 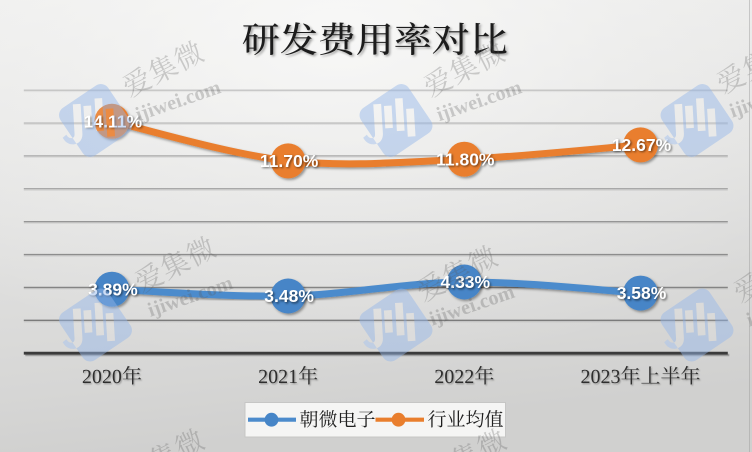 I want to click on svg-text: 12.67%, so click(x=642, y=145).